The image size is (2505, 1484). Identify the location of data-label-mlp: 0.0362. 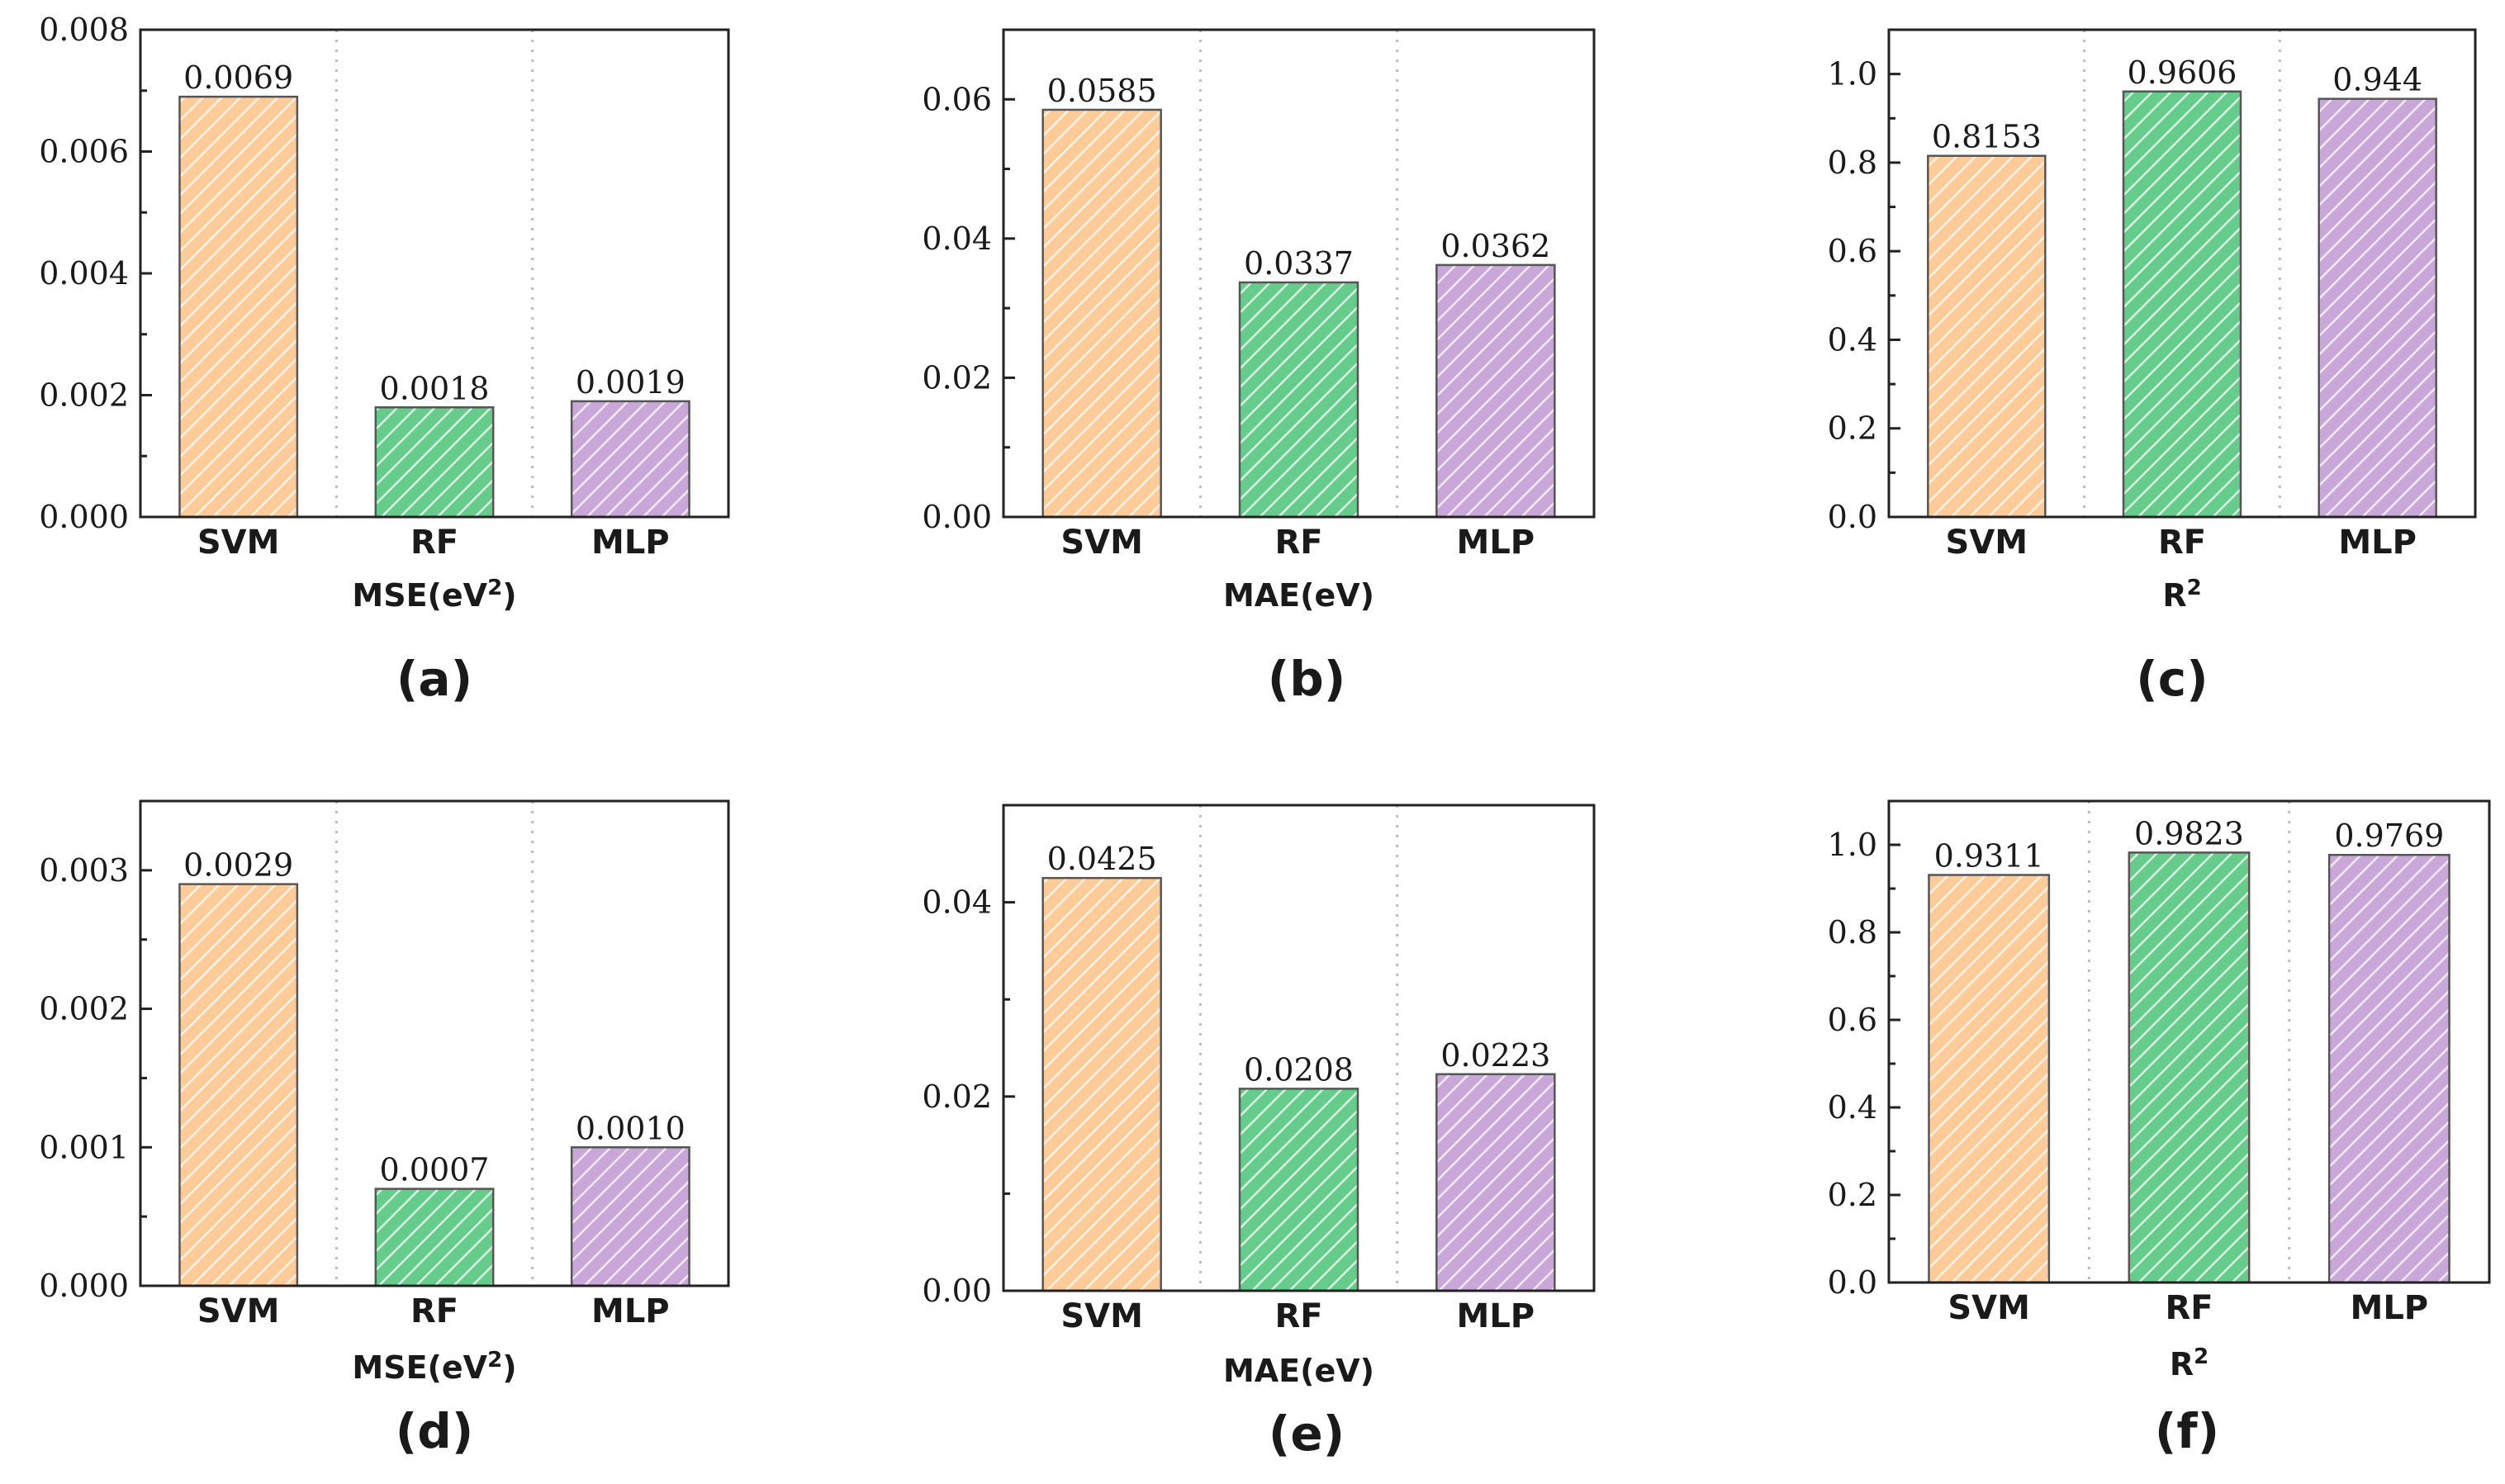
(1495, 246).